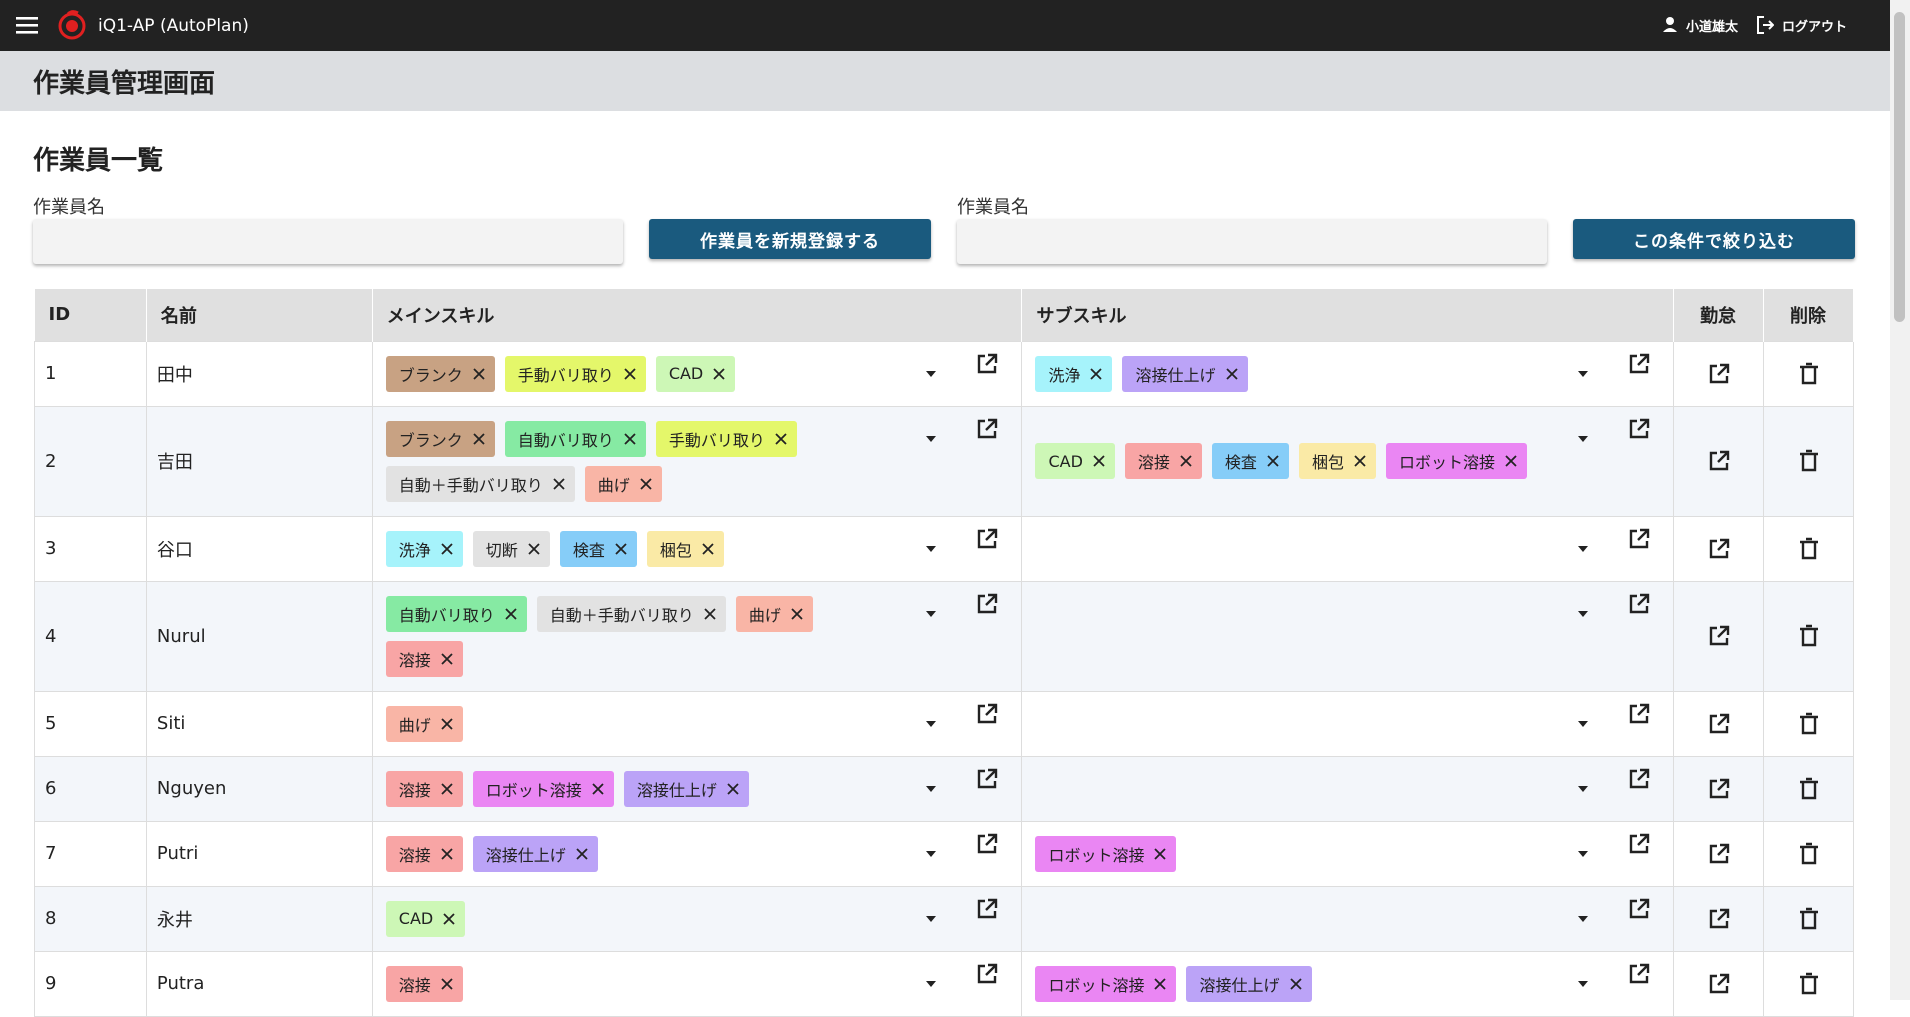 The image size is (1910, 1017). I want to click on column-header: ID, so click(90, 315).